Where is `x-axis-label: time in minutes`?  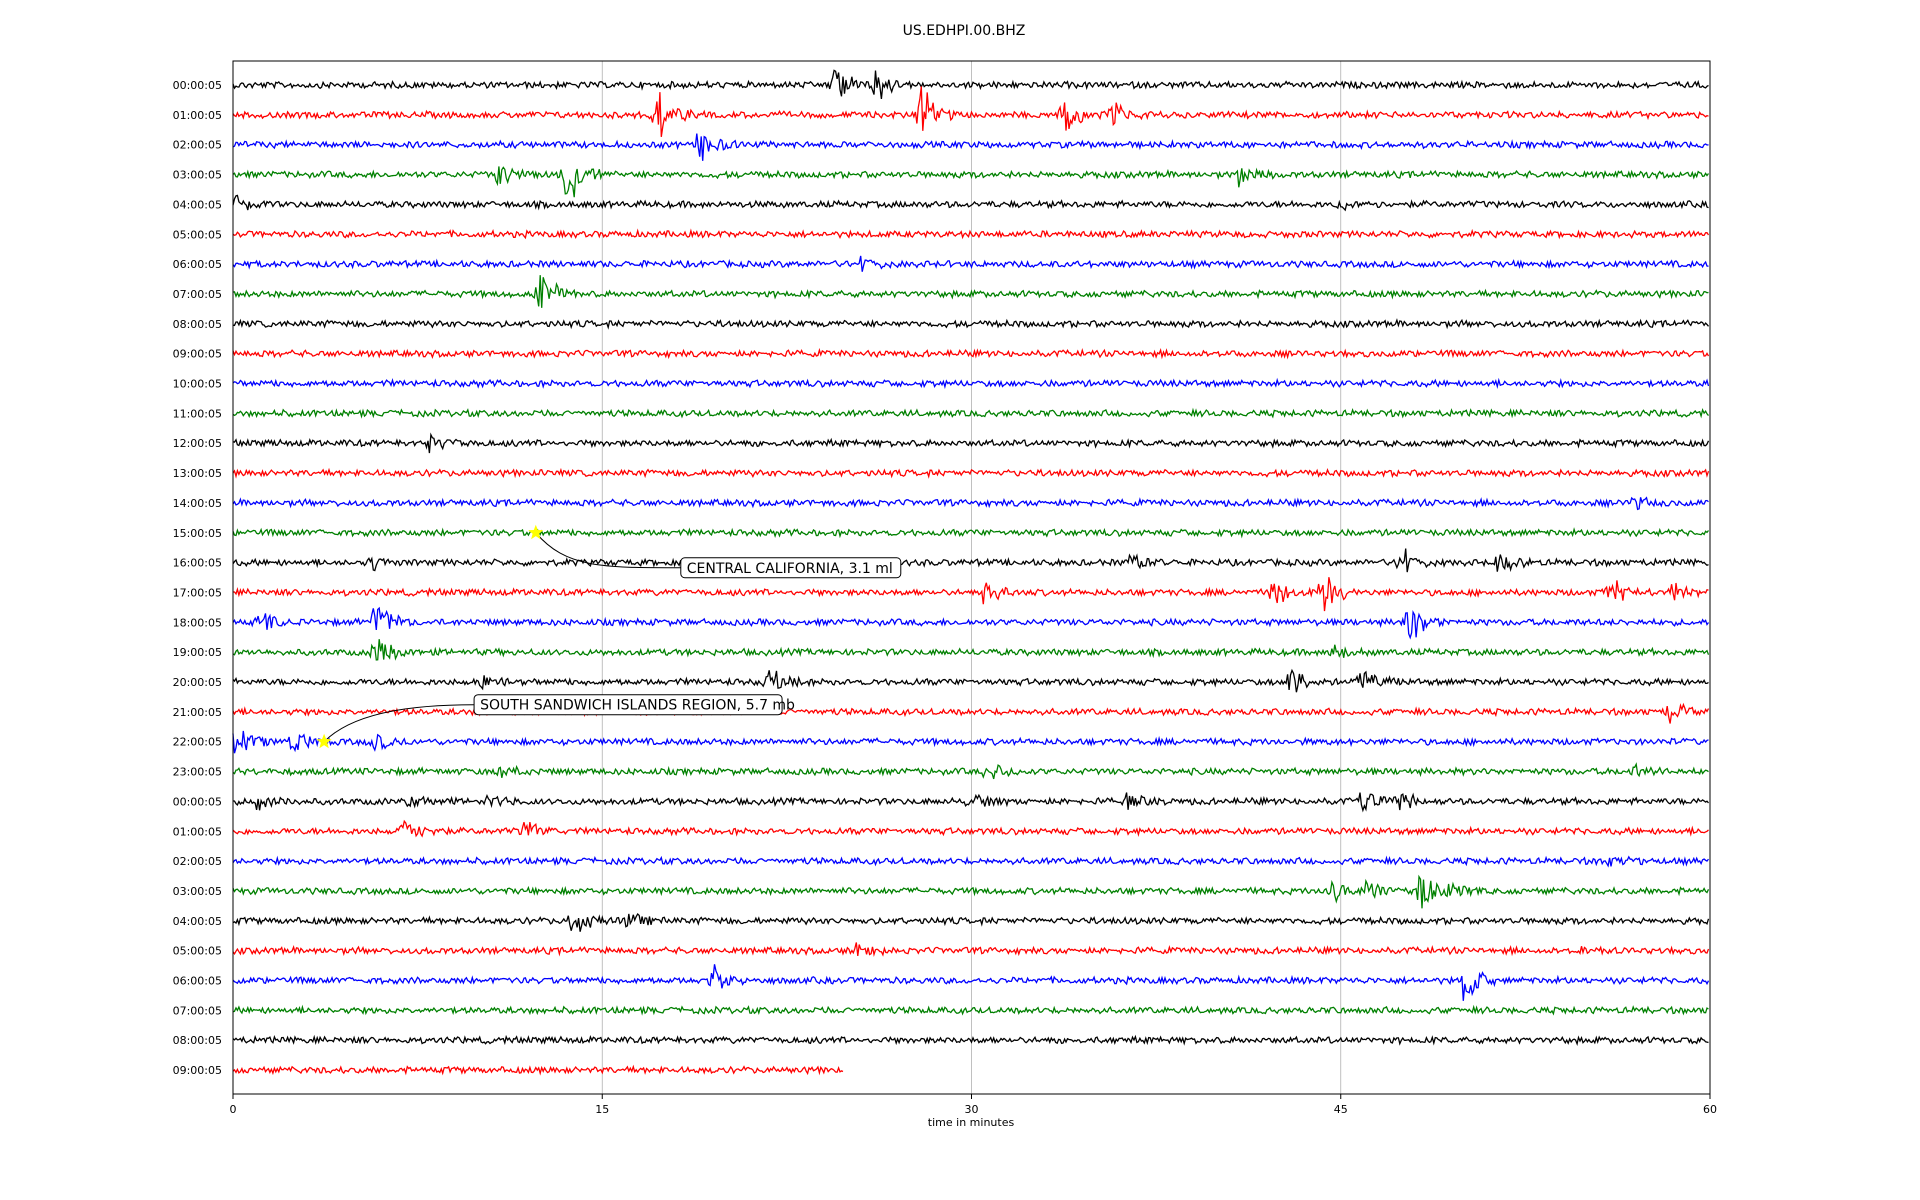 x-axis-label: time in minutes is located at coordinates (971, 1122).